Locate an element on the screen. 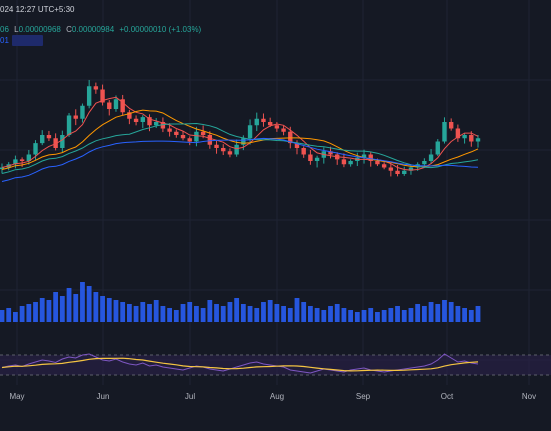 This screenshot has width=551, height=431. x-axis-tick-label: Nov is located at coordinates (529, 396).